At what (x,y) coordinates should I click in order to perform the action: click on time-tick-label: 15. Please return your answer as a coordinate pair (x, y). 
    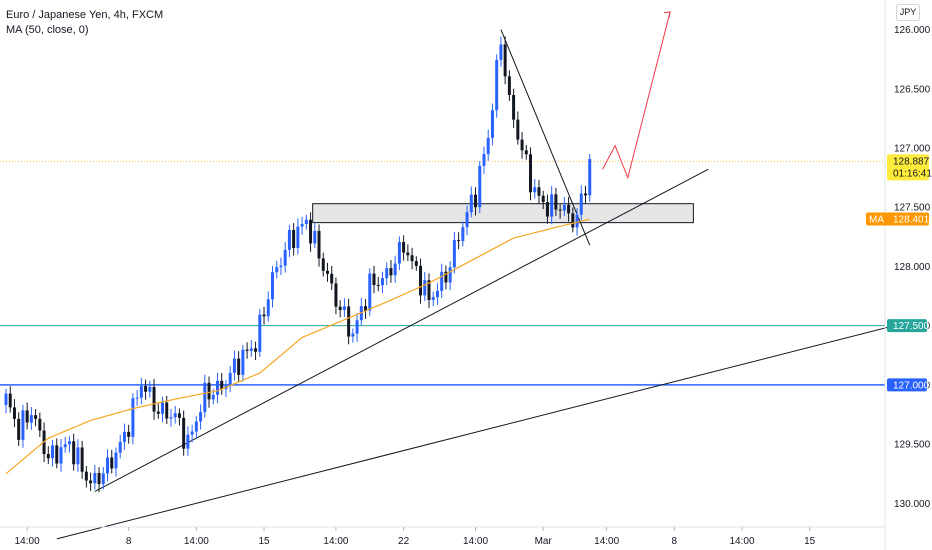
    Looking at the image, I should click on (264, 541).